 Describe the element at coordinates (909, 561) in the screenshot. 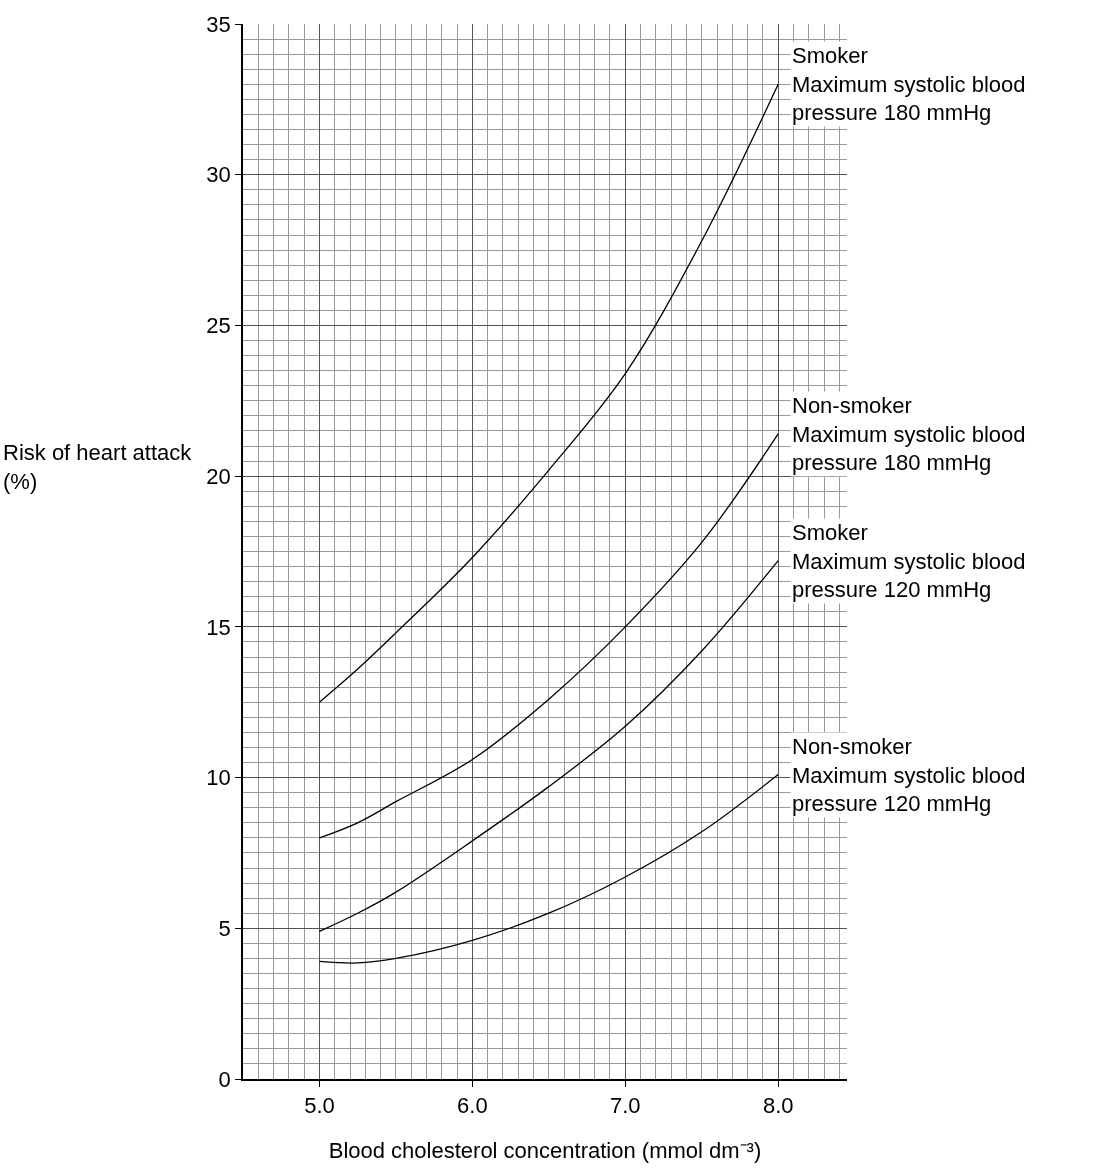

I see `series-label: Smoker Maximum systolic blood pressure 120 mmHg` at that location.